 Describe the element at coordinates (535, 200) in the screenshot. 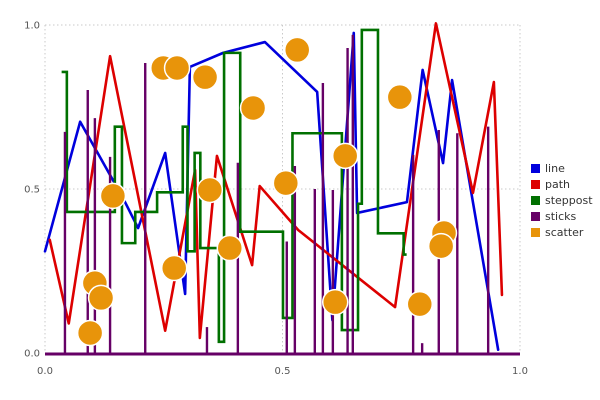

I see `legend-swatch-steppost` at that location.